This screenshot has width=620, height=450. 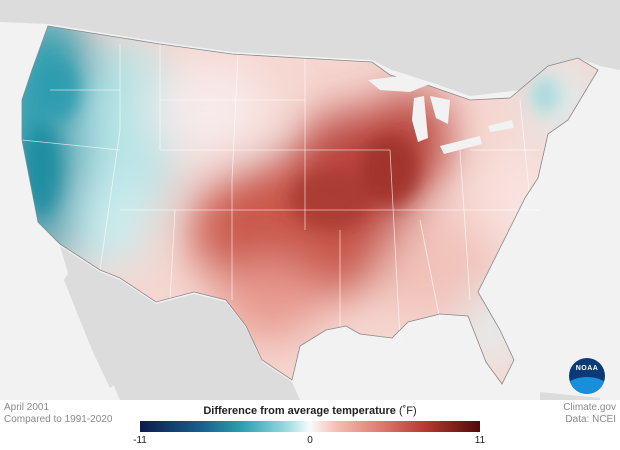 What do you see at coordinates (27, 407) in the screenshot?
I see `map-date: April 2001` at bounding box center [27, 407].